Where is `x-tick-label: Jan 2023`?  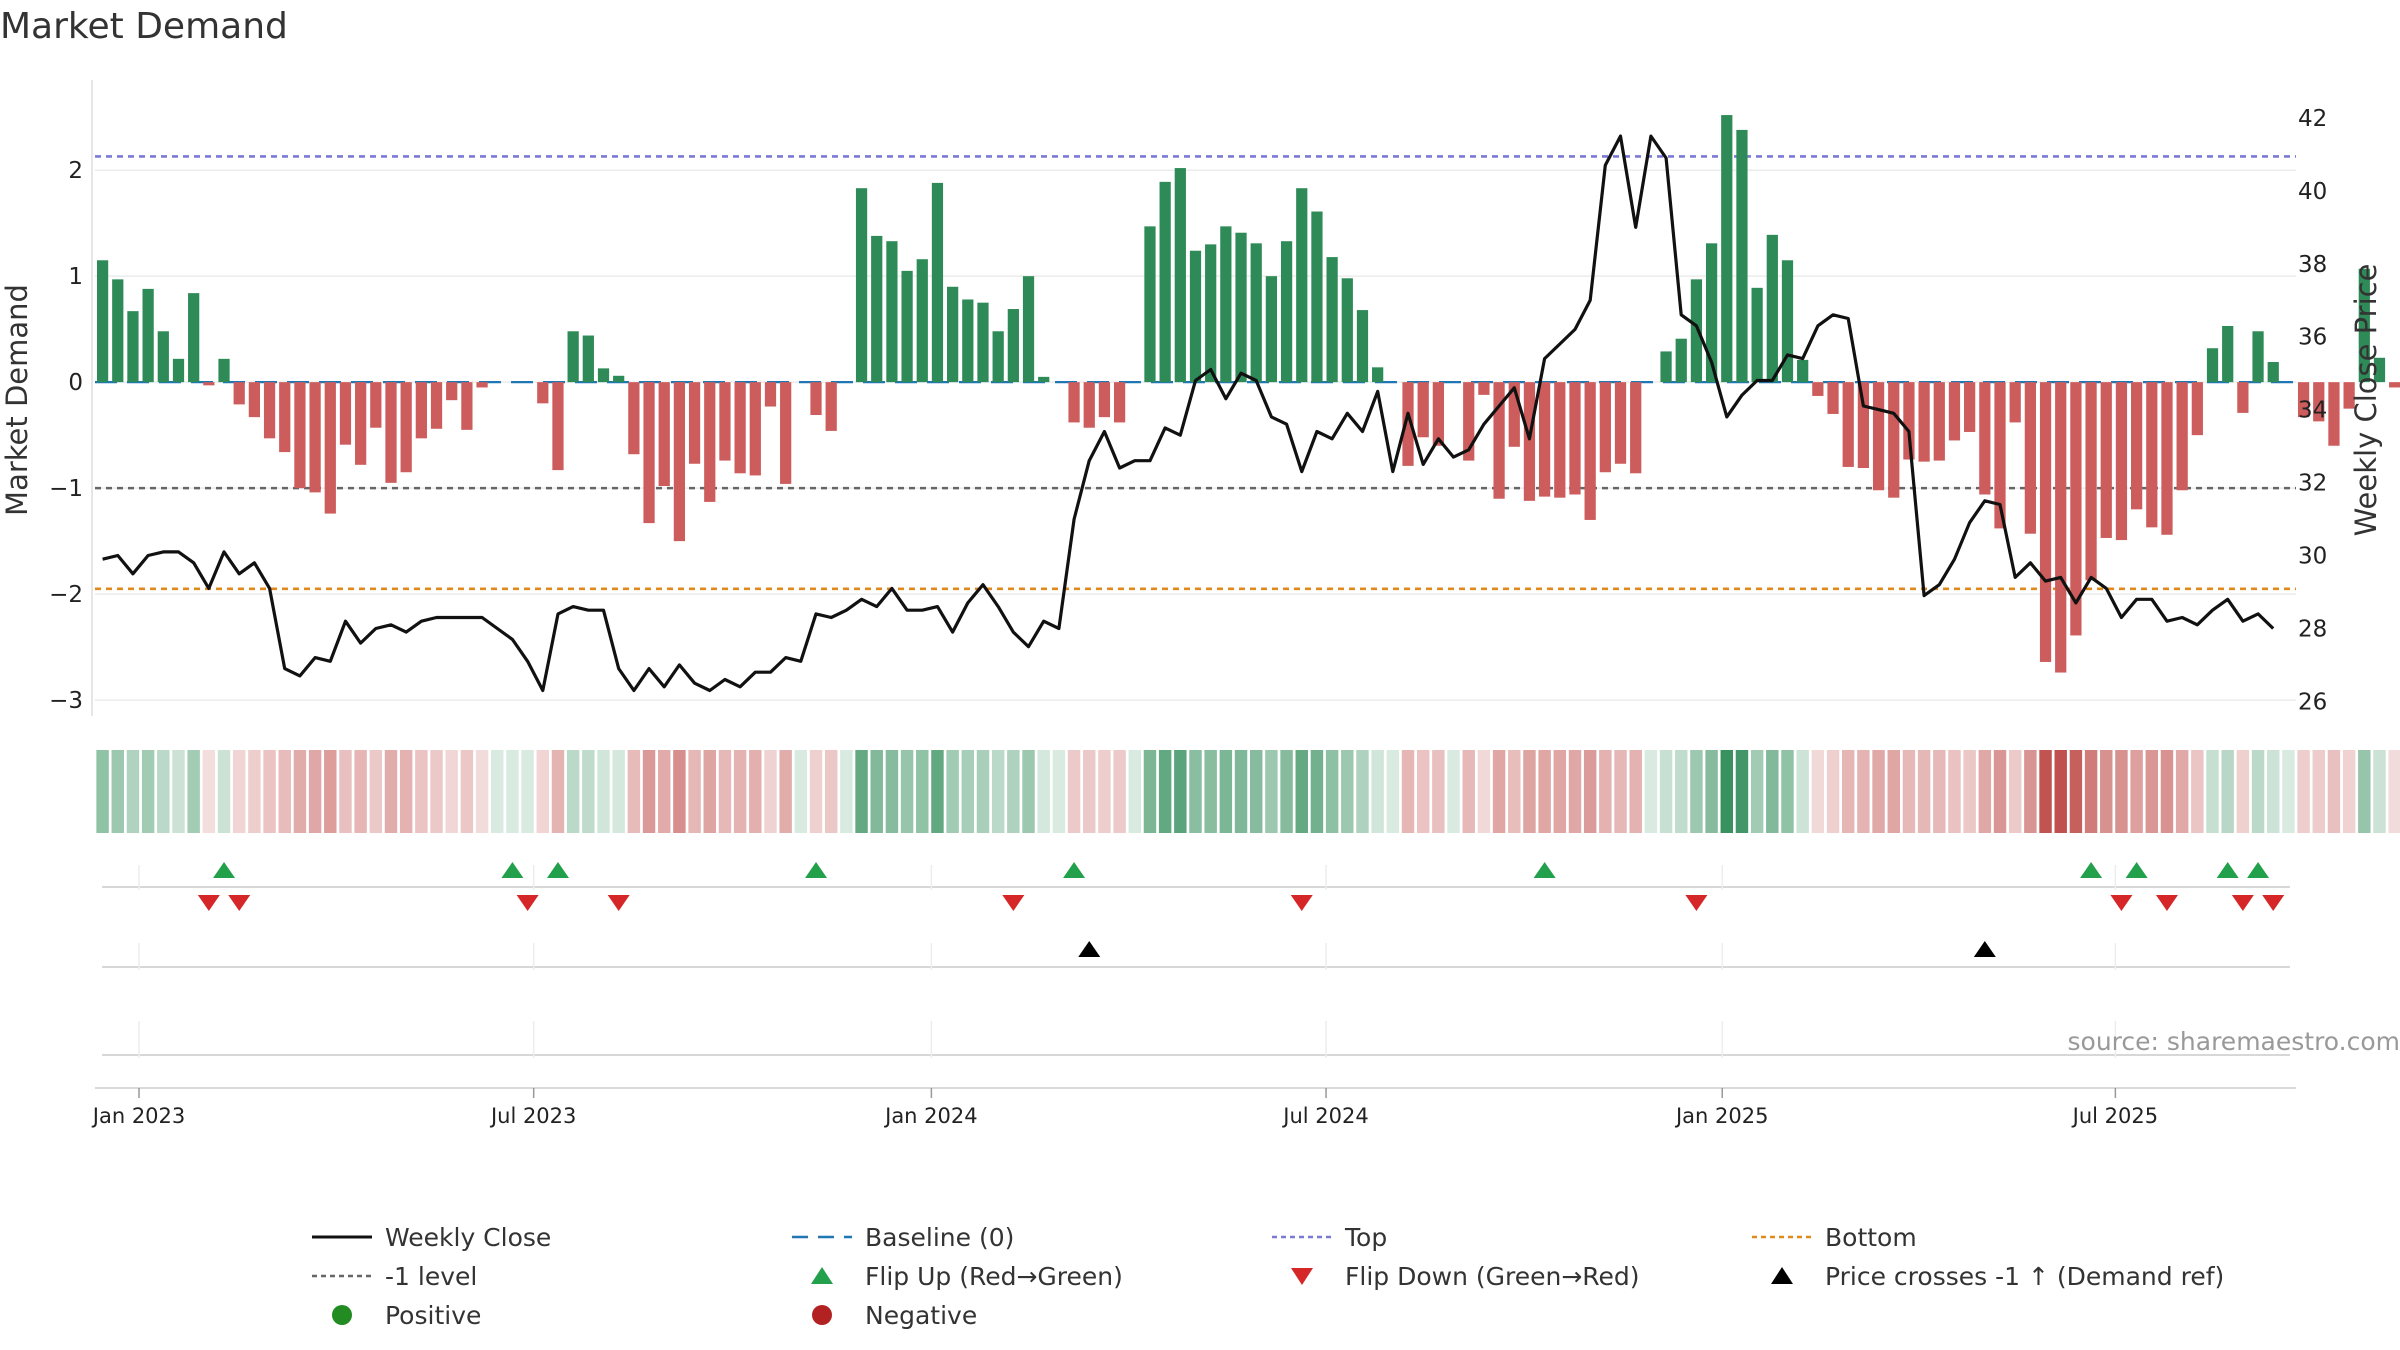
x-tick-label: Jan 2023 is located at coordinates (138, 1116).